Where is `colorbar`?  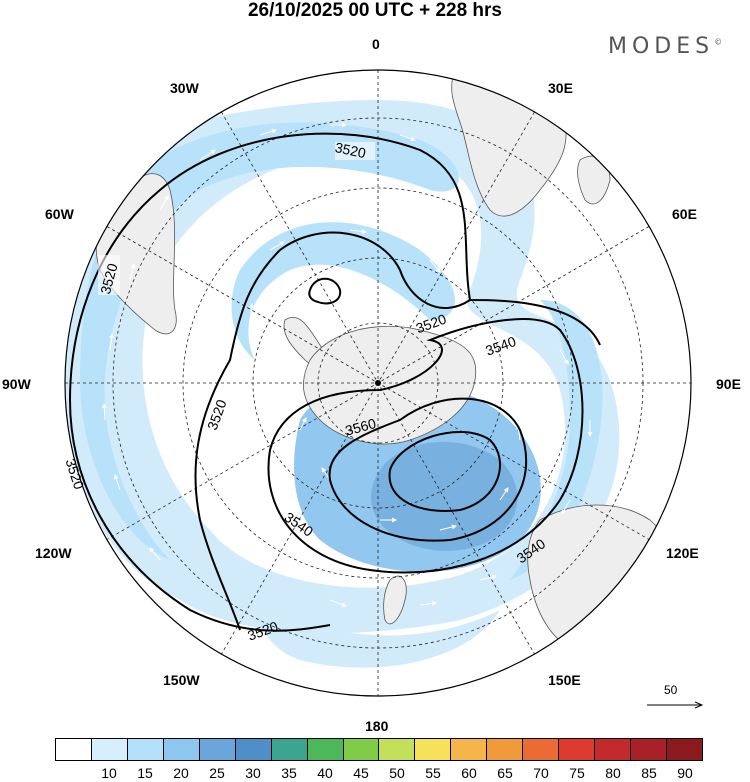
colorbar is located at coordinates (379, 749).